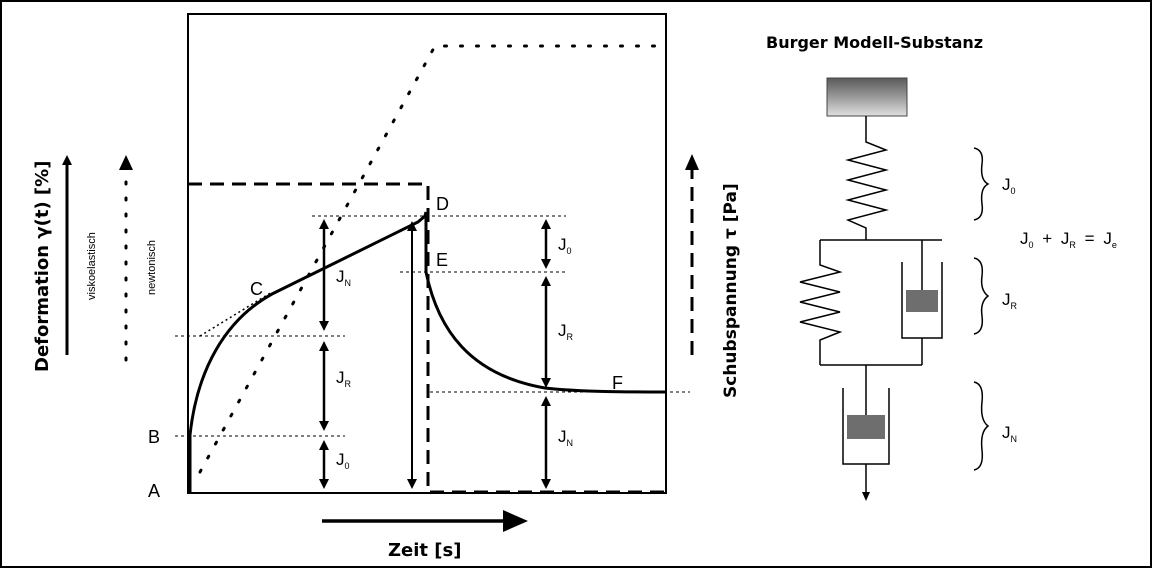 The image size is (1152, 568). Describe the element at coordinates (424, 550) in the screenshot. I see `x-axis-label: Zeit [s]` at that location.